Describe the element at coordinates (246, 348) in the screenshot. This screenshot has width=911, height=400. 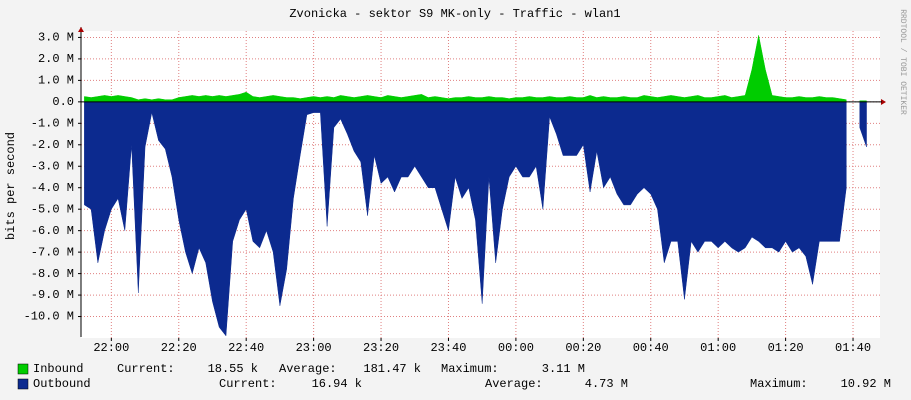
I see `x-tick-label: 22:40` at that location.